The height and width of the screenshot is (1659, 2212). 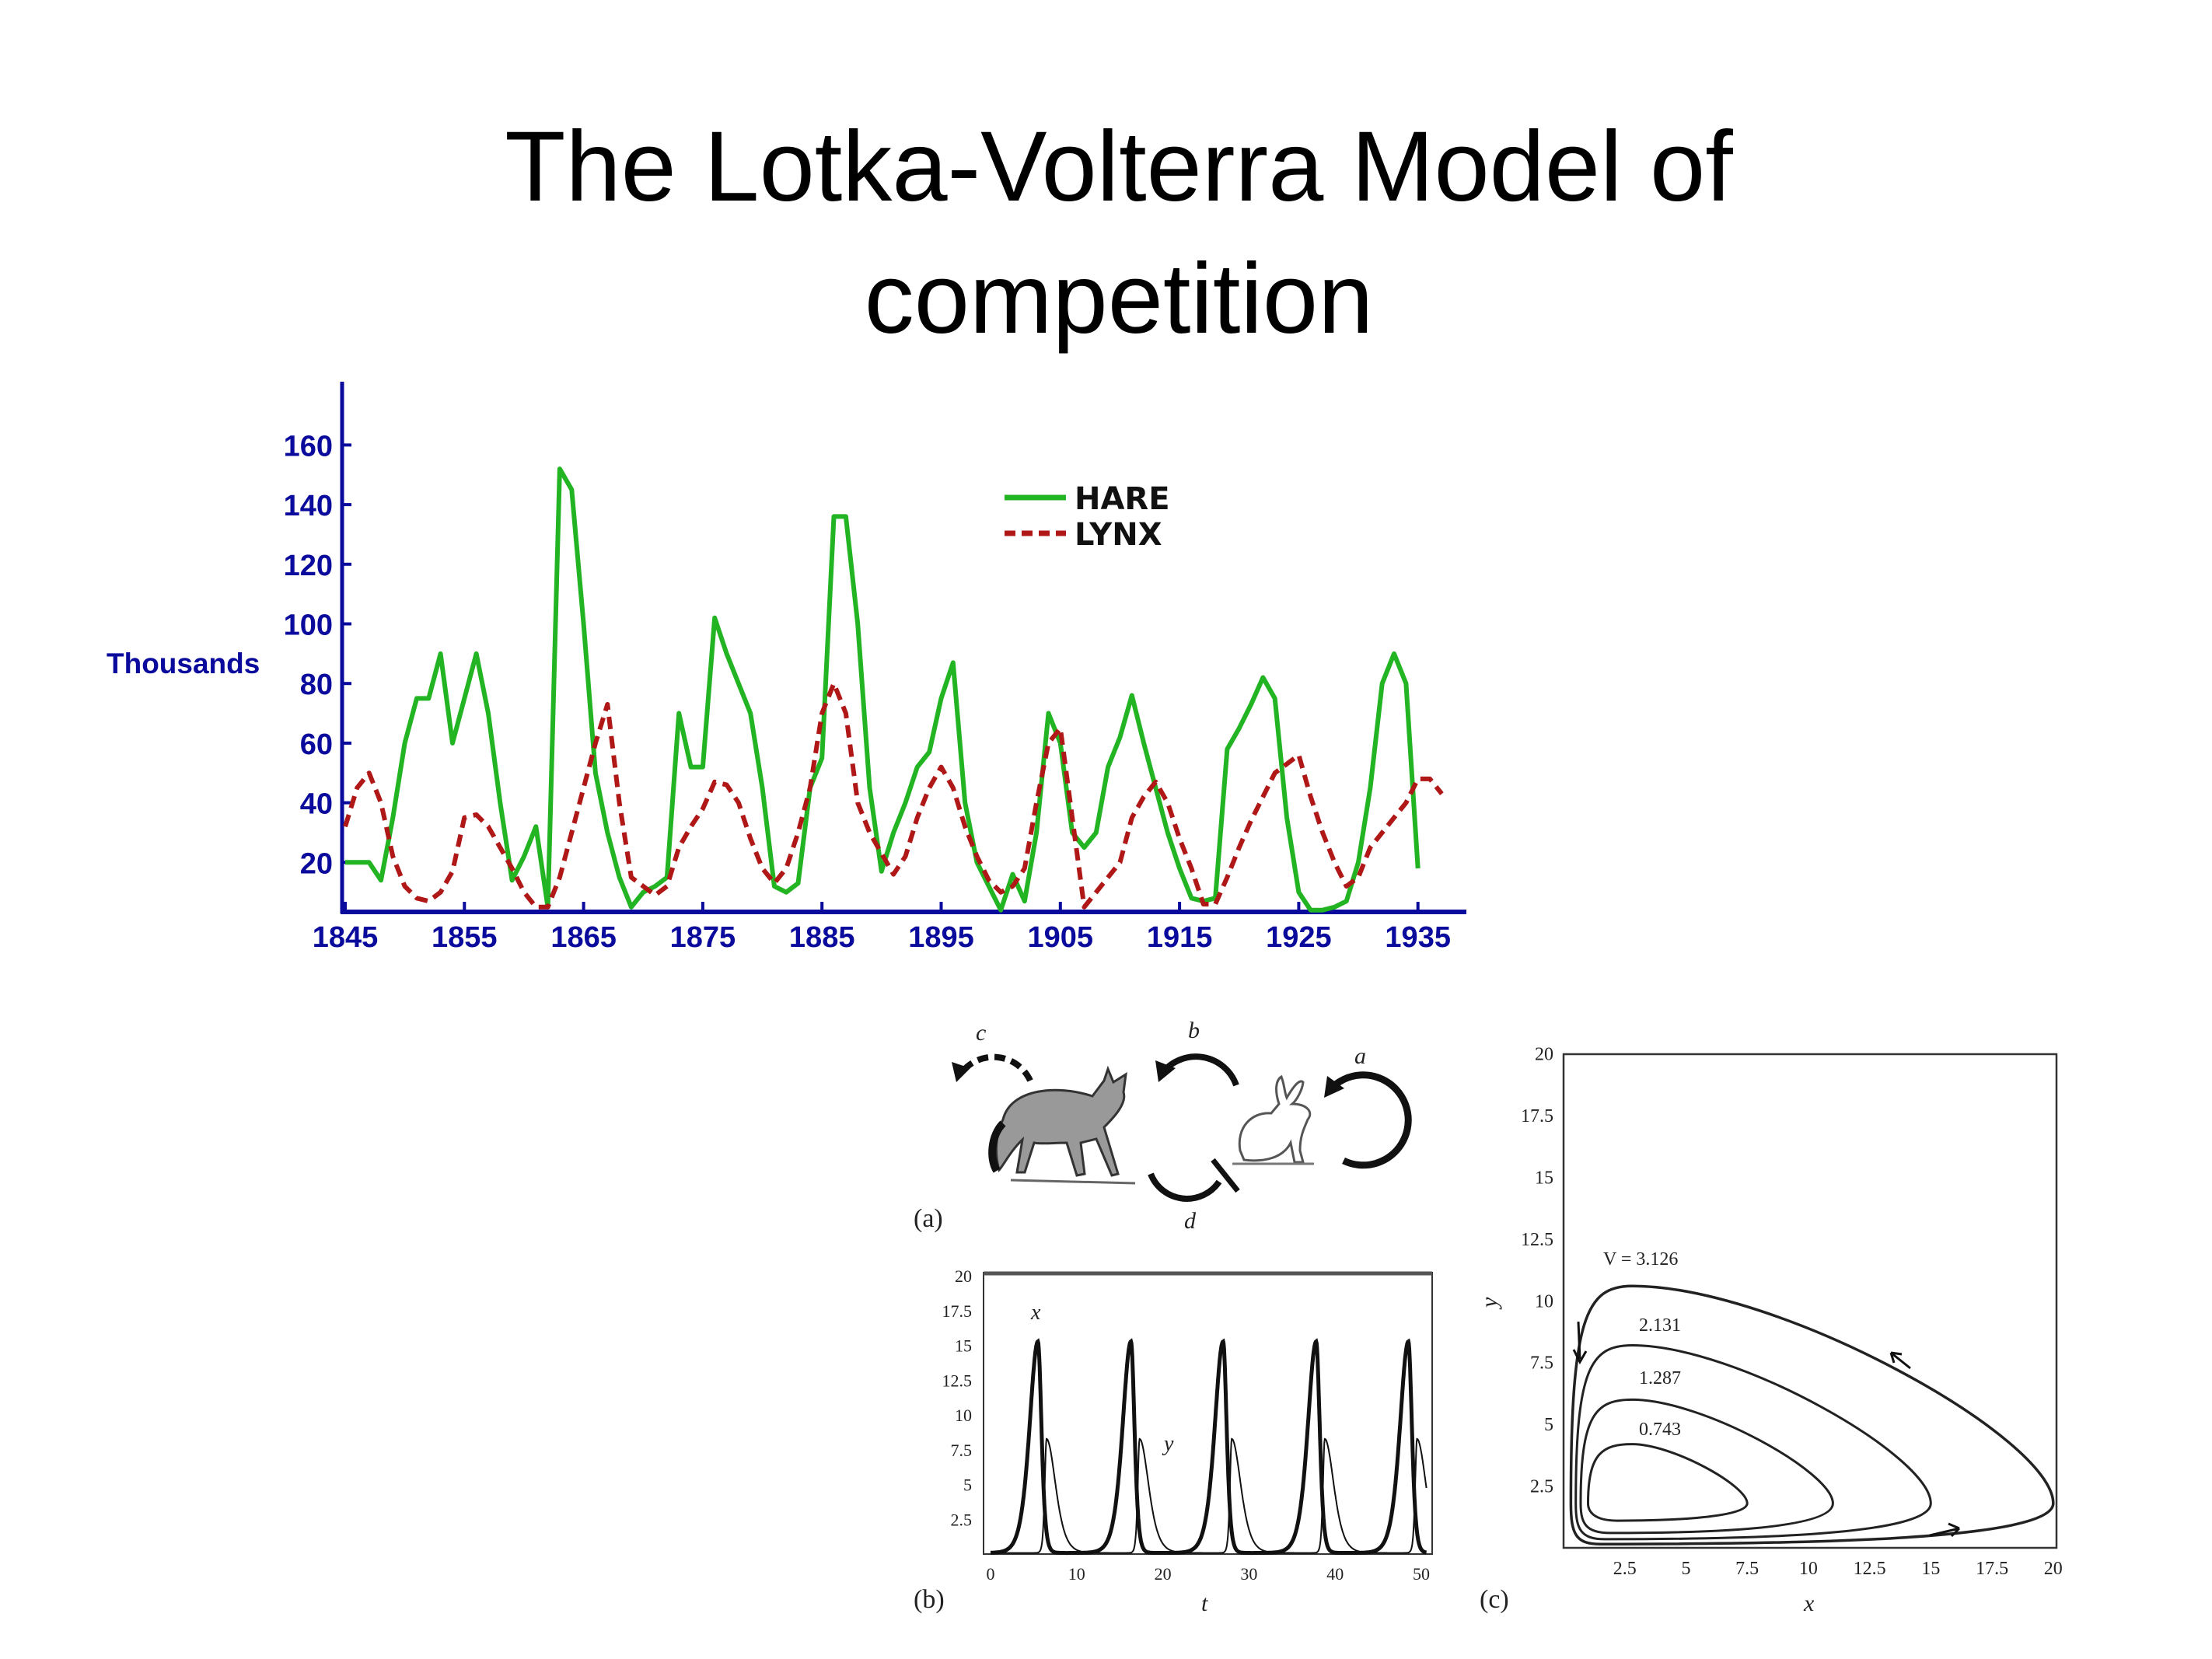 What do you see at coordinates (1747, 1569) in the screenshot?
I see `x-tick-label: 7.5` at bounding box center [1747, 1569].